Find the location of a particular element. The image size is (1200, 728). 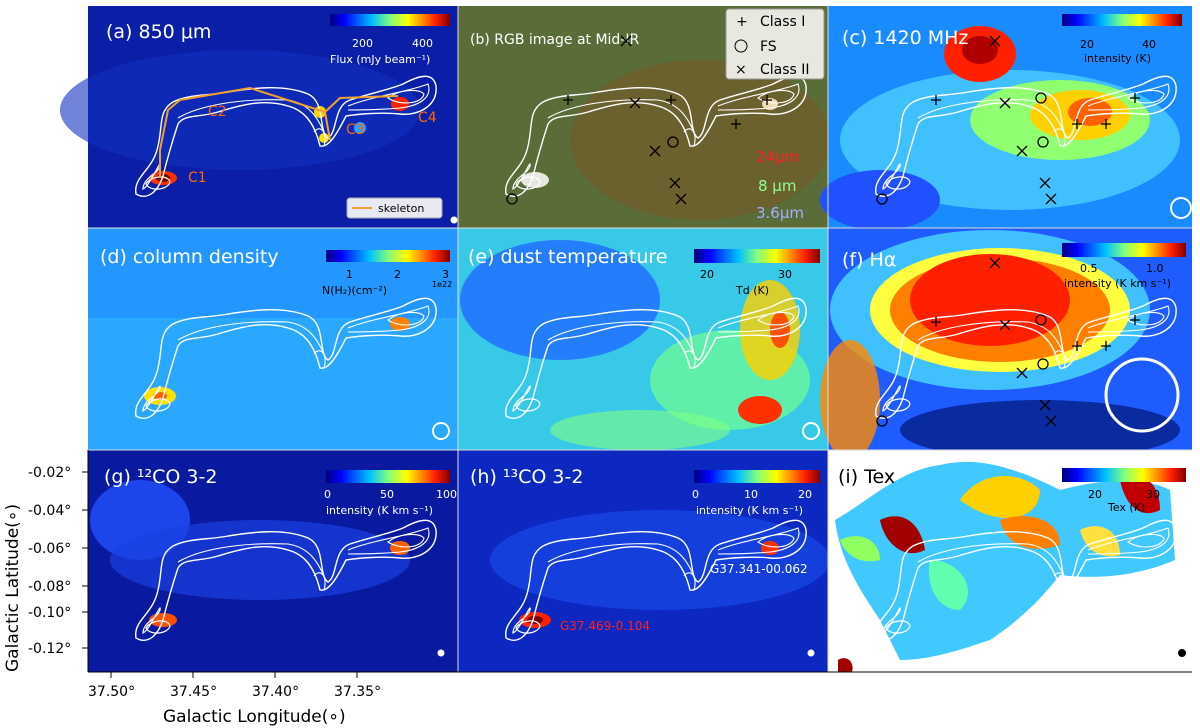

panel-f-colorbar is located at coordinates (1124, 250).